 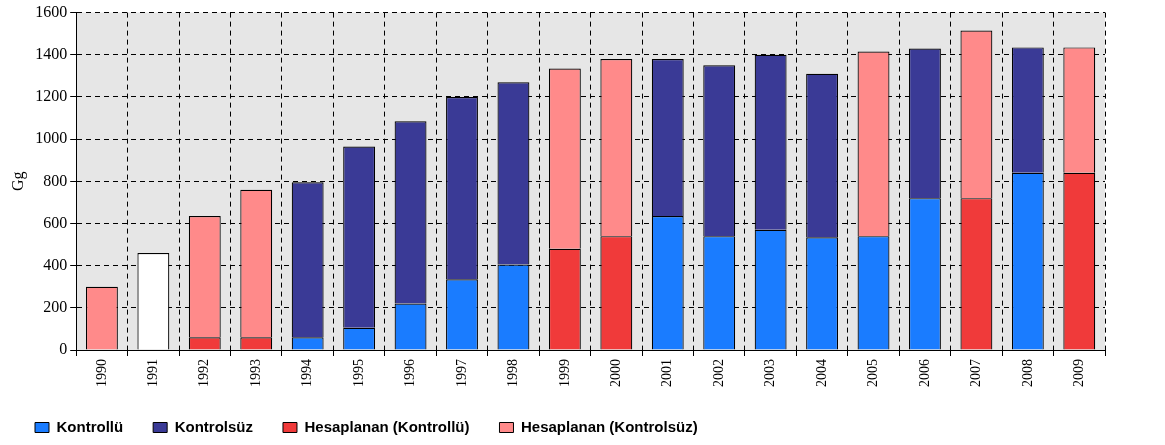 What do you see at coordinates (718, 373) in the screenshot?
I see `x-tick-label: 2002` at bounding box center [718, 373].